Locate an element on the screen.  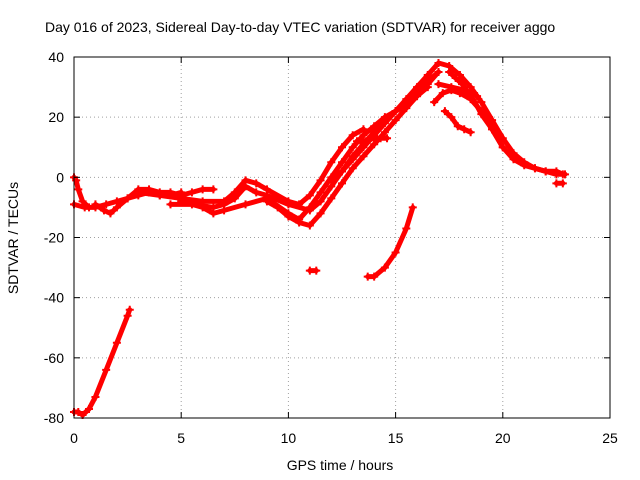
x-tick-label: 10 is located at coordinates (289, 438).